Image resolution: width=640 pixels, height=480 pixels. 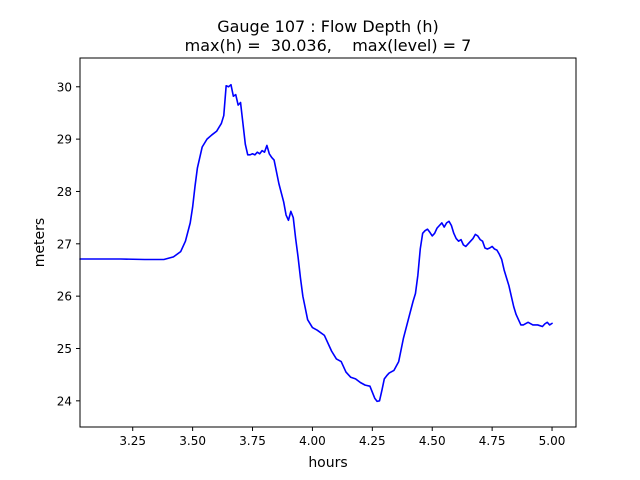 What do you see at coordinates (327, 463) in the screenshot?
I see `x-axis-label: hours` at bounding box center [327, 463].